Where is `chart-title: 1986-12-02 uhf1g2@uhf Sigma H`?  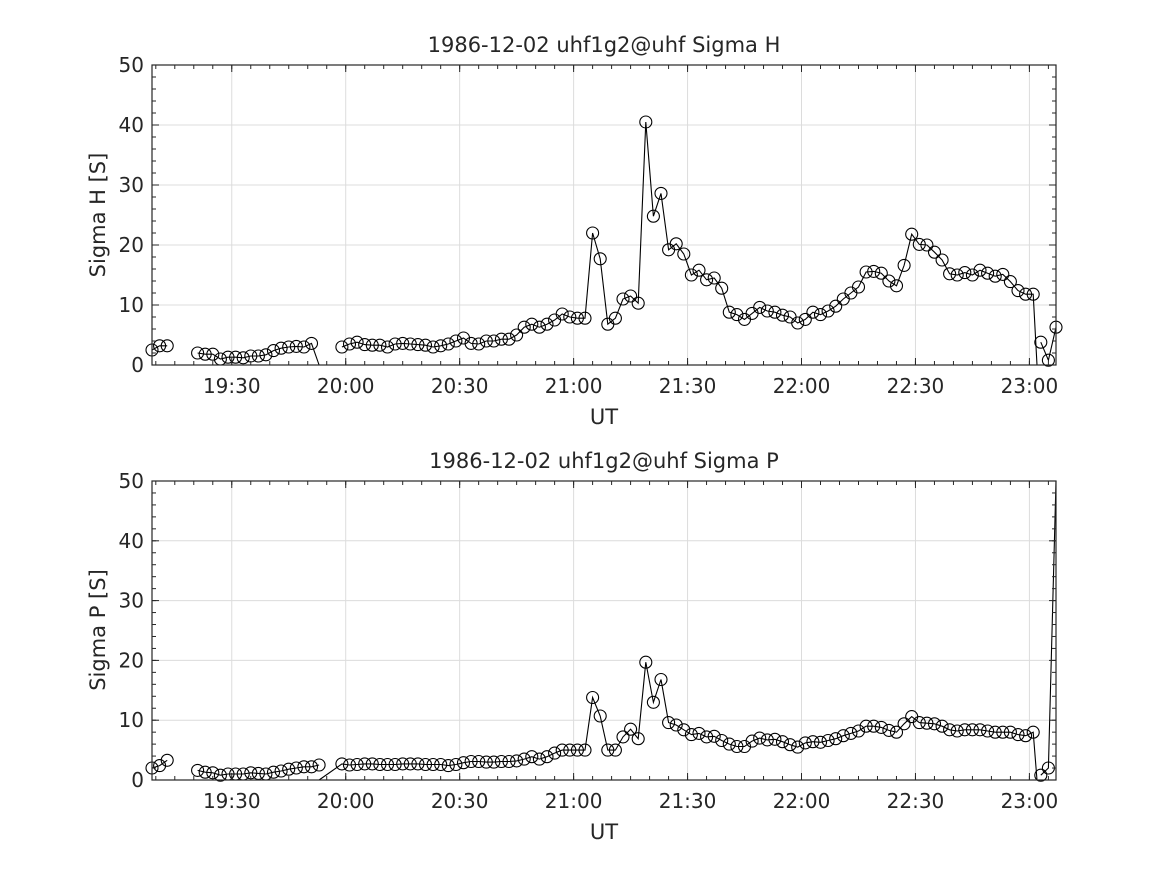
chart-title: 1986-12-02 uhf1g2@uhf Sigma H is located at coordinates (604, 45).